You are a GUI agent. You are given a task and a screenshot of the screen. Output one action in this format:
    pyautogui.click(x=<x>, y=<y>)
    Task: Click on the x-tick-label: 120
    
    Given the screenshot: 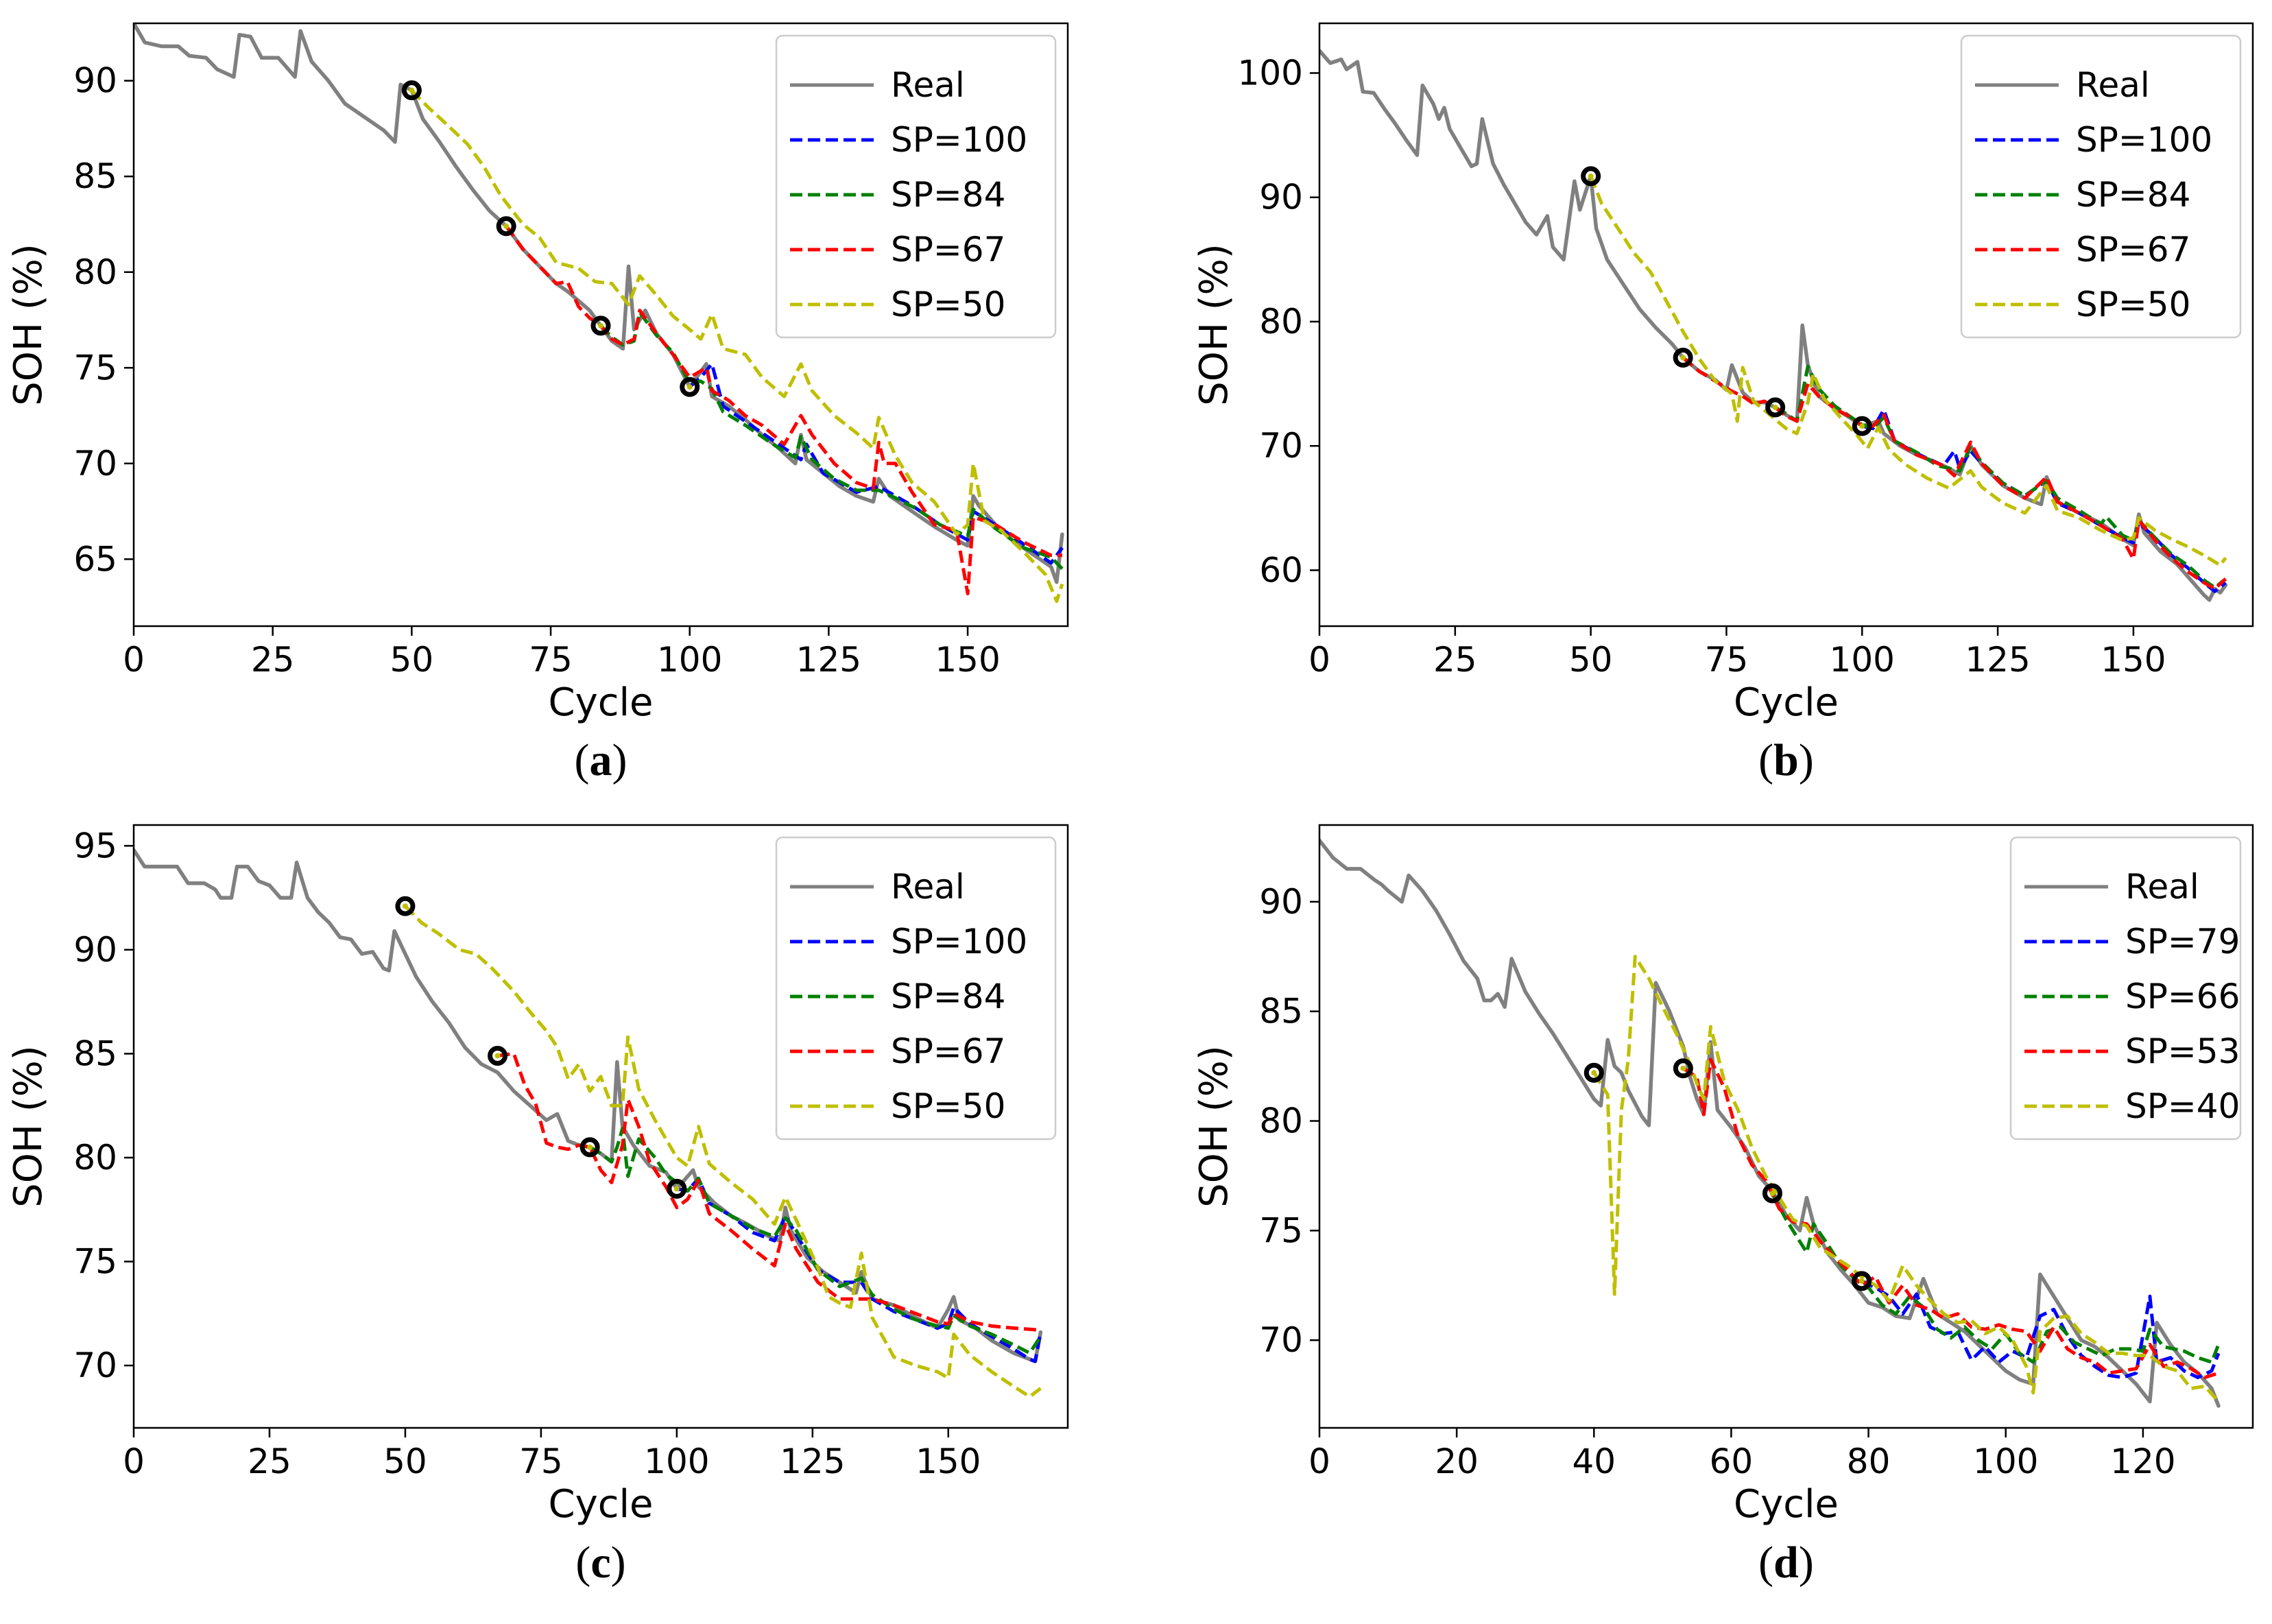 What is the action you would take?
    pyautogui.click(x=2142, y=1461)
    